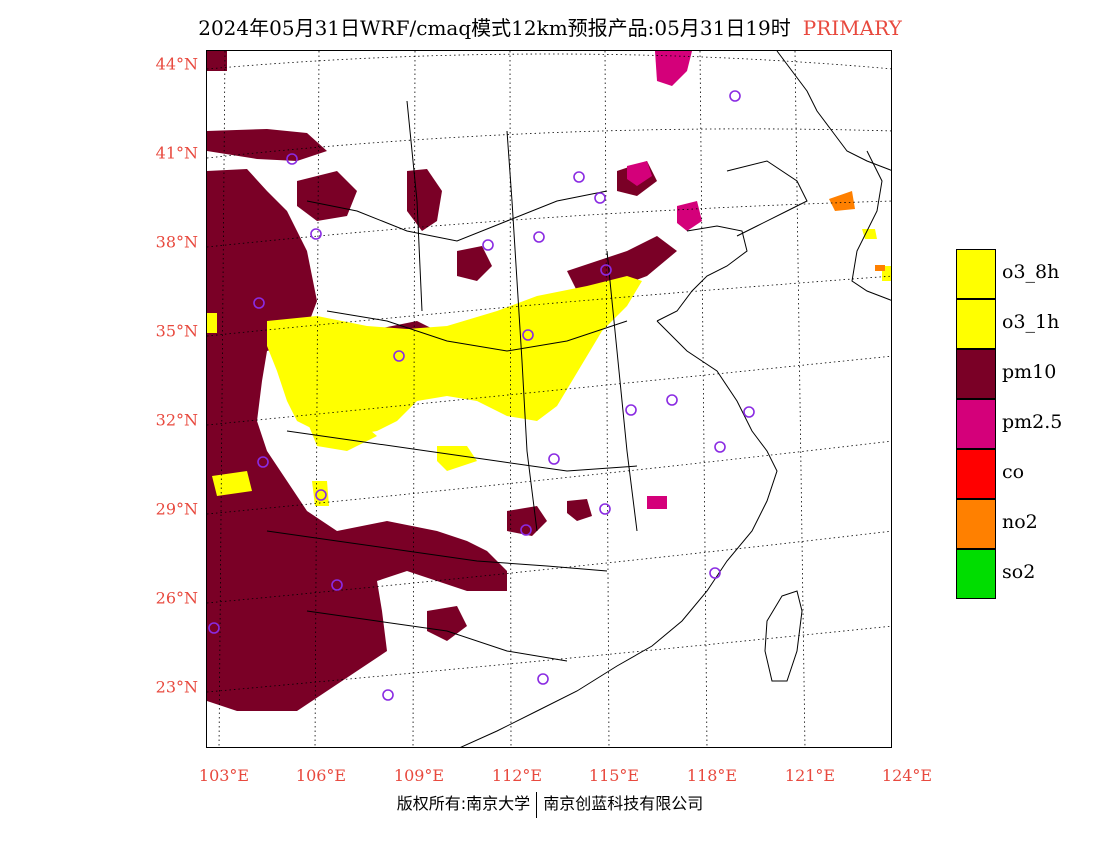  What do you see at coordinates (342, 435) in the screenshot?
I see `o3-sichuan` at bounding box center [342, 435].